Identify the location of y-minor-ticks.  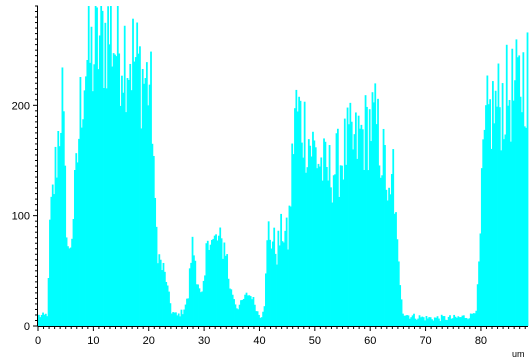
(35, 166).